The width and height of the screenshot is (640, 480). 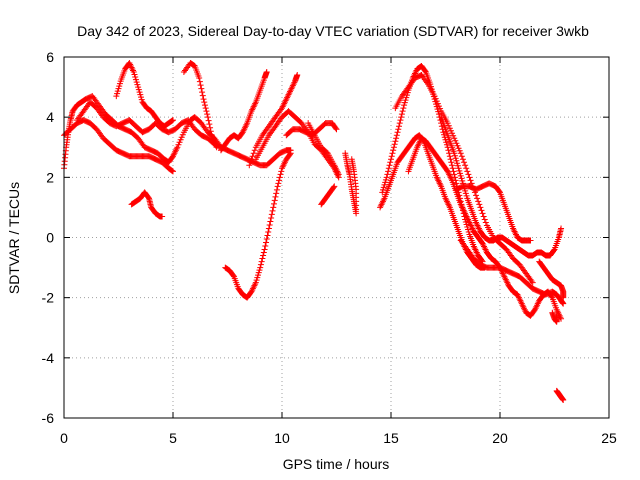 I want to click on y-tick-label: -4, so click(x=48, y=358).